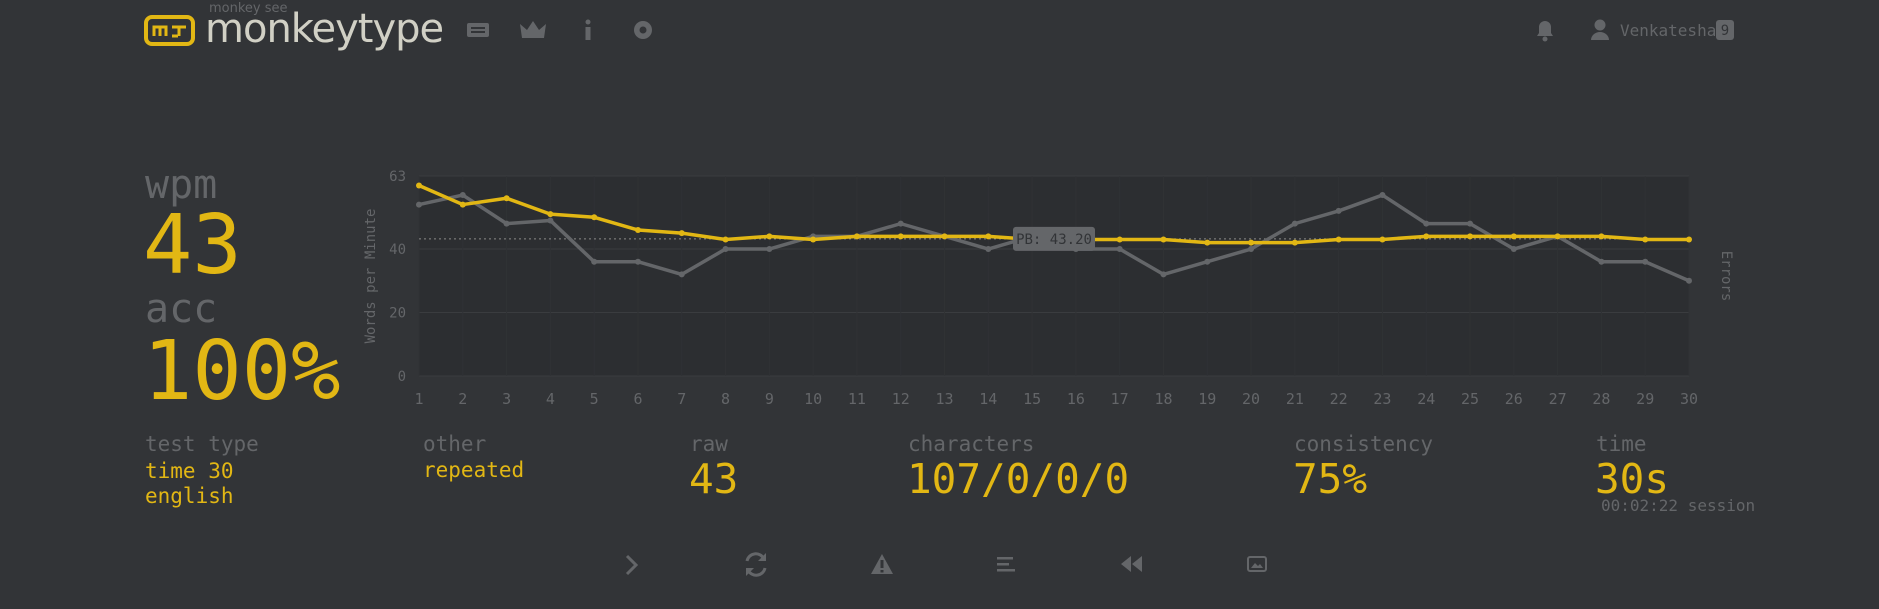 The height and width of the screenshot is (609, 1879). I want to click on x-tick-label: 22, so click(1339, 399).